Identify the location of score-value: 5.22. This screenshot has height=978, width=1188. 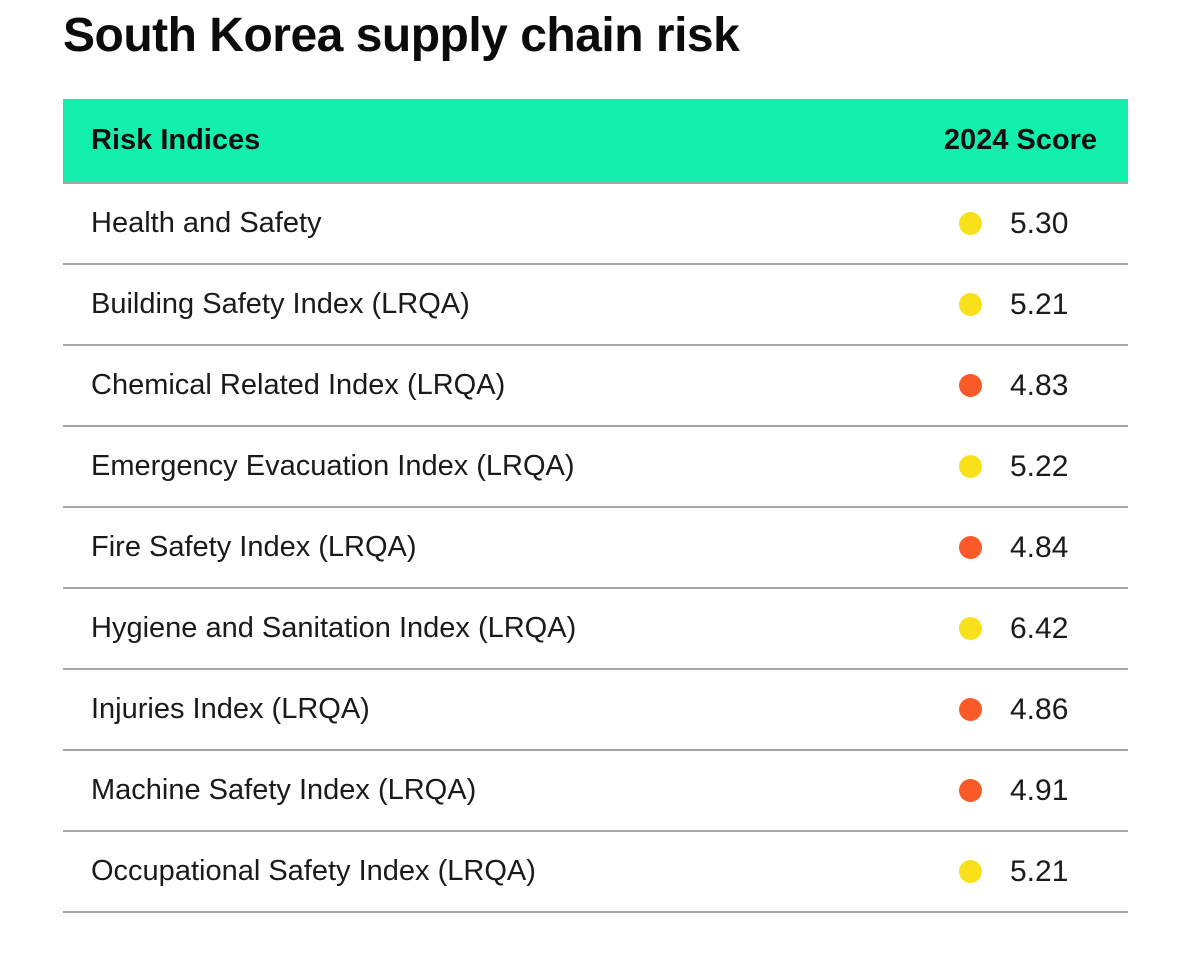
(1039, 466).